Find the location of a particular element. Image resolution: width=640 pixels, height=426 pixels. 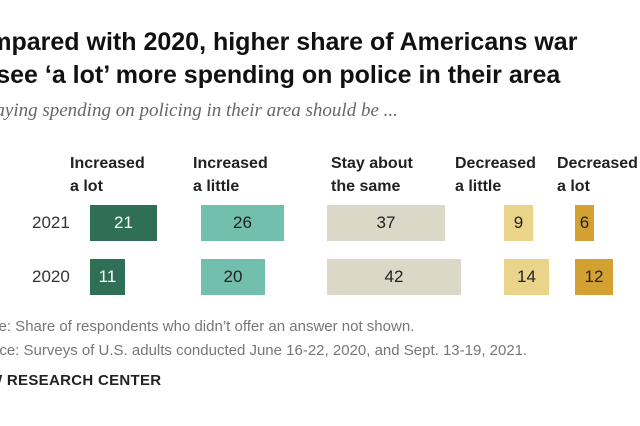

bar-value-label: 14 is located at coordinates (526, 276).